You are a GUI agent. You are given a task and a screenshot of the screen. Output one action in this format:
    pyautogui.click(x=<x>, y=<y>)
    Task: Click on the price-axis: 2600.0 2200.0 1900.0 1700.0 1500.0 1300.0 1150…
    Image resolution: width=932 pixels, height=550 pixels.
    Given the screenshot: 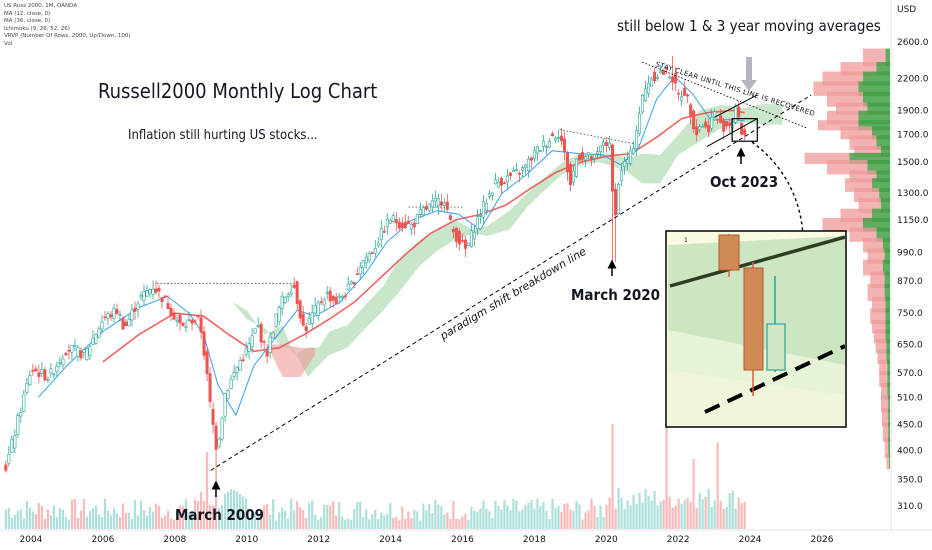 What is the action you would take?
    pyautogui.click(x=913, y=275)
    